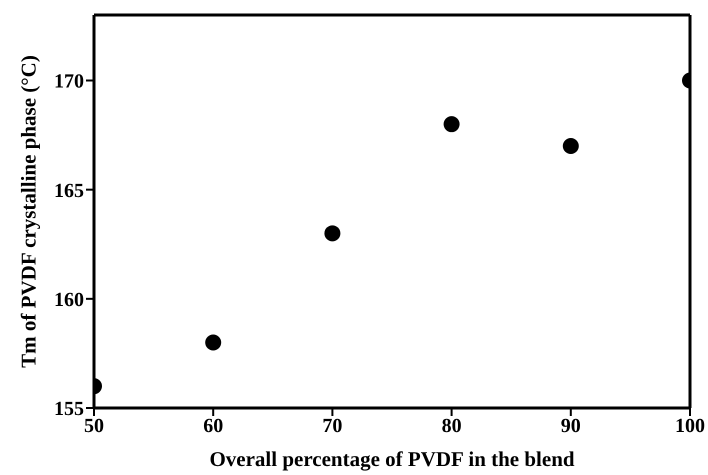 Image resolution: width=708 pixels, height=475 pixels. I want to click on x-tick-label: 50, so click(94, 426).